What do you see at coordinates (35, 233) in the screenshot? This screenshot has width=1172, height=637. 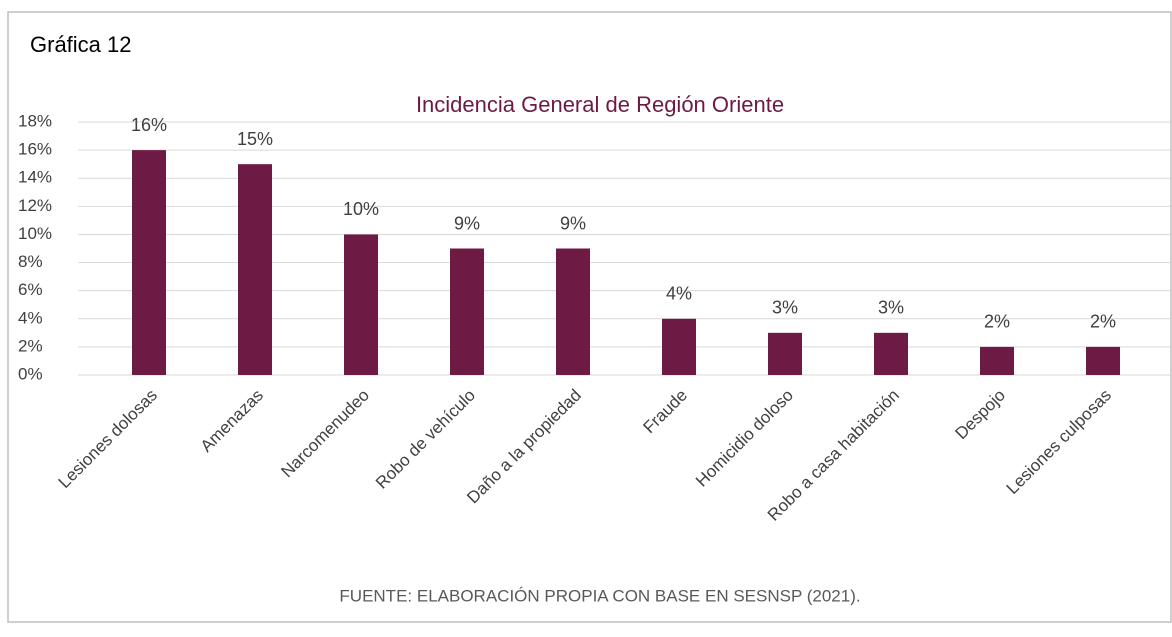 I see `y-tick-label: 10%` at bounding box center [35, 233].